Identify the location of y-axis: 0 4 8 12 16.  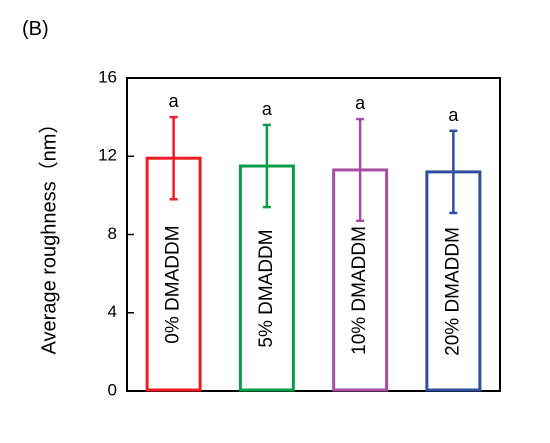
(116, 233).